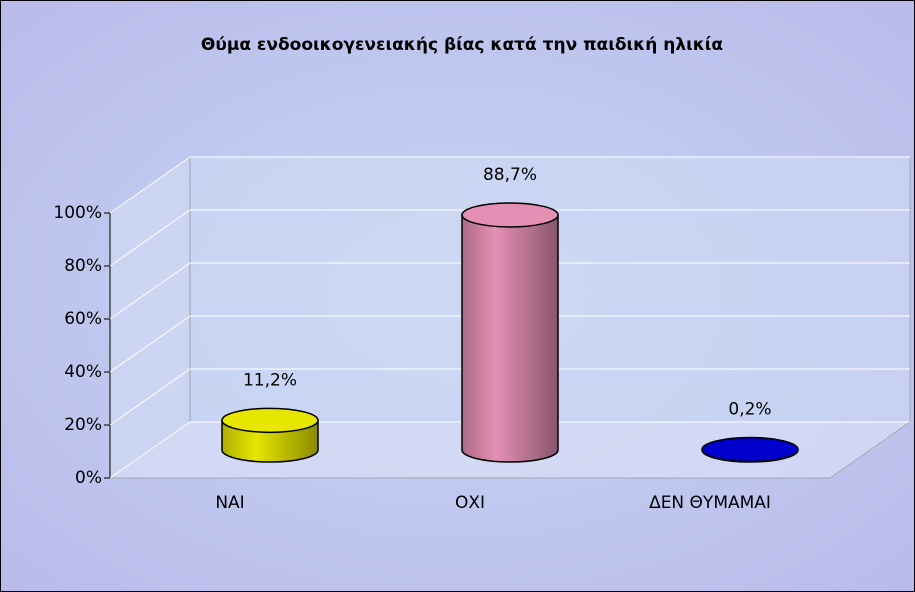  Describe the element at coordinates (83, 372) in the screenshot. I see `y-tick-label: 40%` at that location.